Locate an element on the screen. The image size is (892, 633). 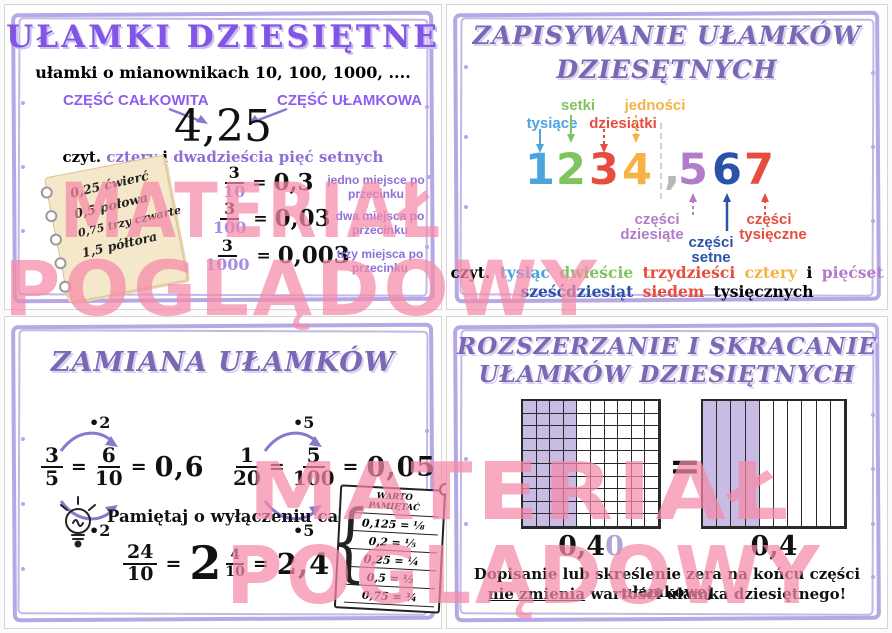
digit-hundredths: 6 is located at coordinates (727, 170).